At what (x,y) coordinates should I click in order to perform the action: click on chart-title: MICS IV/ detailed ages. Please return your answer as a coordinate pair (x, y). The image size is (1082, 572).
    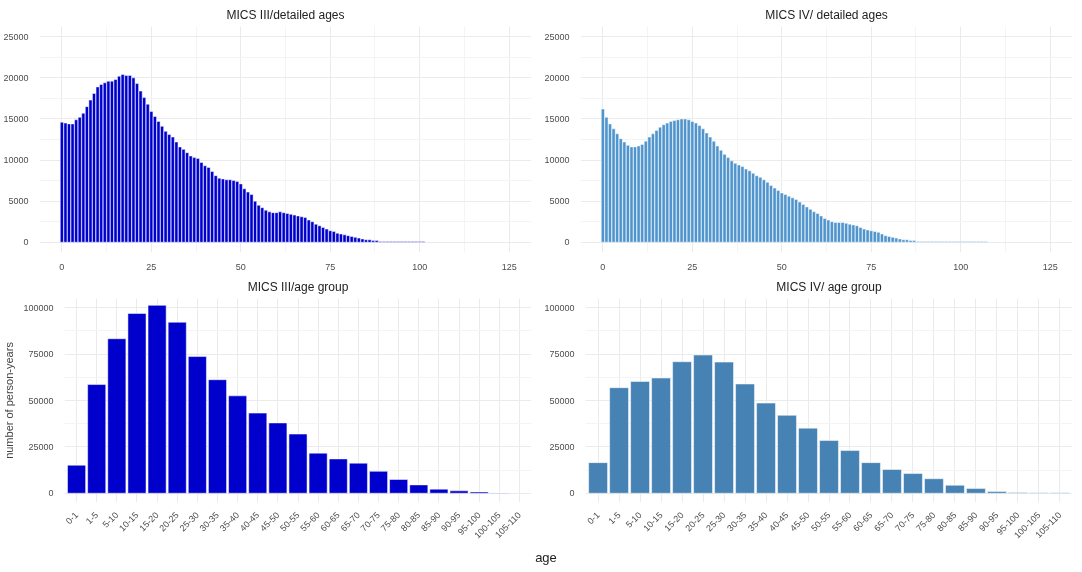
    Looking at the image, I should click on (826, 14).